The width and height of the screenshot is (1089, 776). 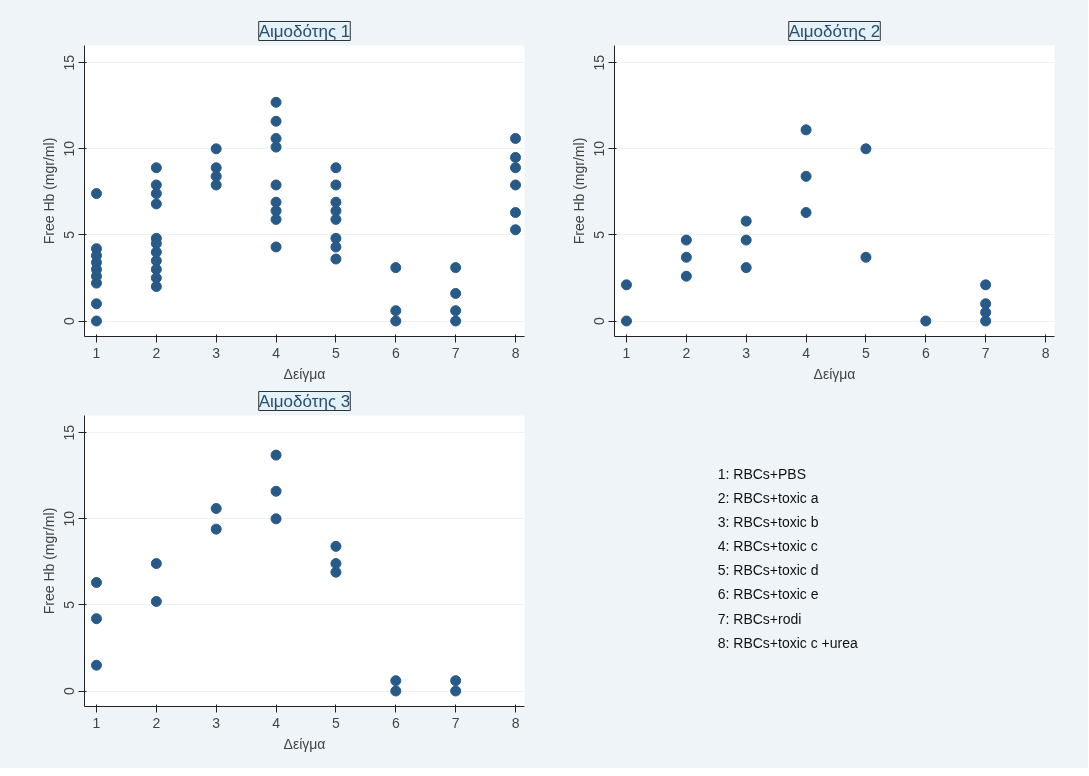 I want to click on text: 1: RBCs+PBS, so click(x=762, y=473).